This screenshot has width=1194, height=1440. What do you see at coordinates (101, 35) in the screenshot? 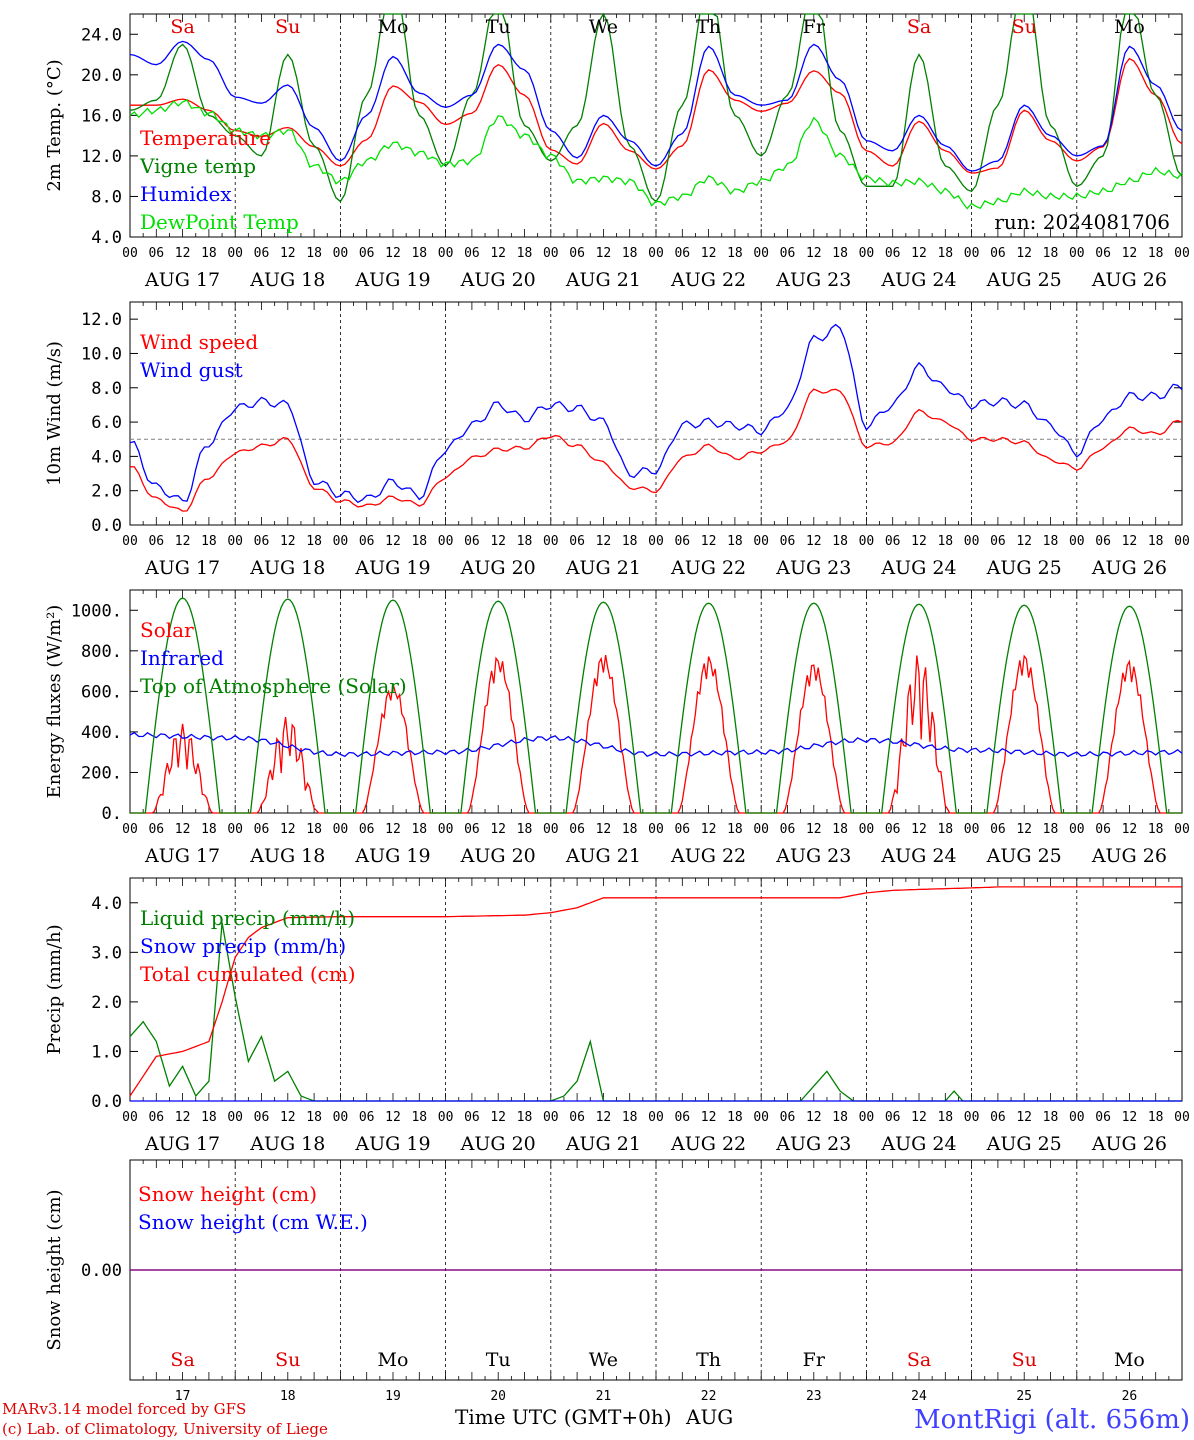
I see `y-tick-label: 24.0` at bounding box center [101, 35].